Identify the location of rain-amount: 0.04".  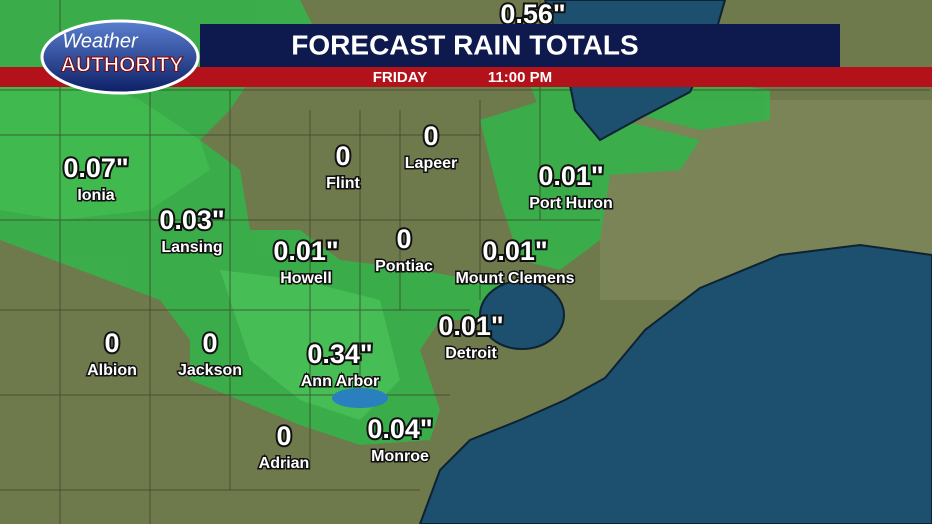
(399, 429).